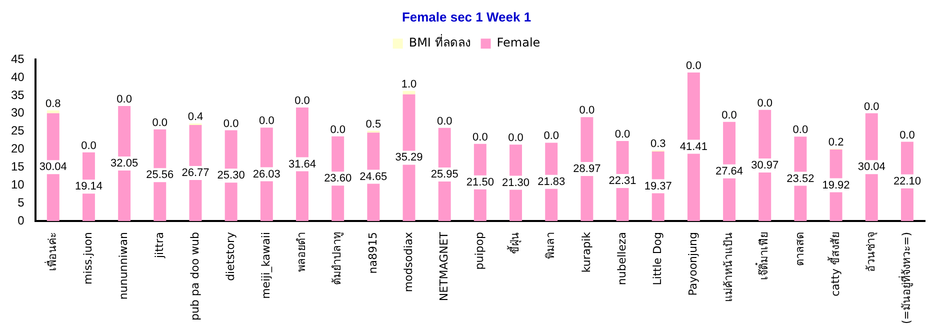 The height and width of the screenshot is (335, 943). What do you see at coordinates (196, 173) in the screenshot?
I see `data-label: 26.77` at bounding box center [196, 173].